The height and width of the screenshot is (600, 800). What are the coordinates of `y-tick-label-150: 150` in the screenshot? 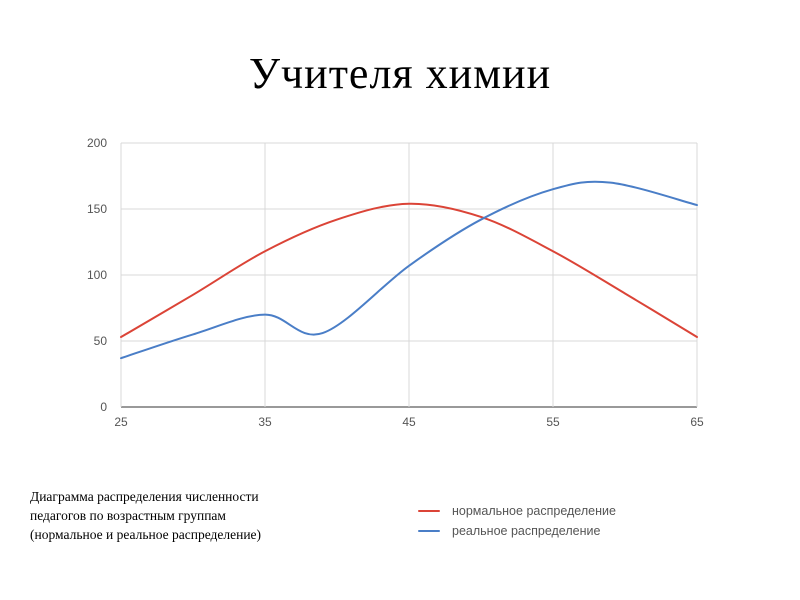 It's located at (97, 209).